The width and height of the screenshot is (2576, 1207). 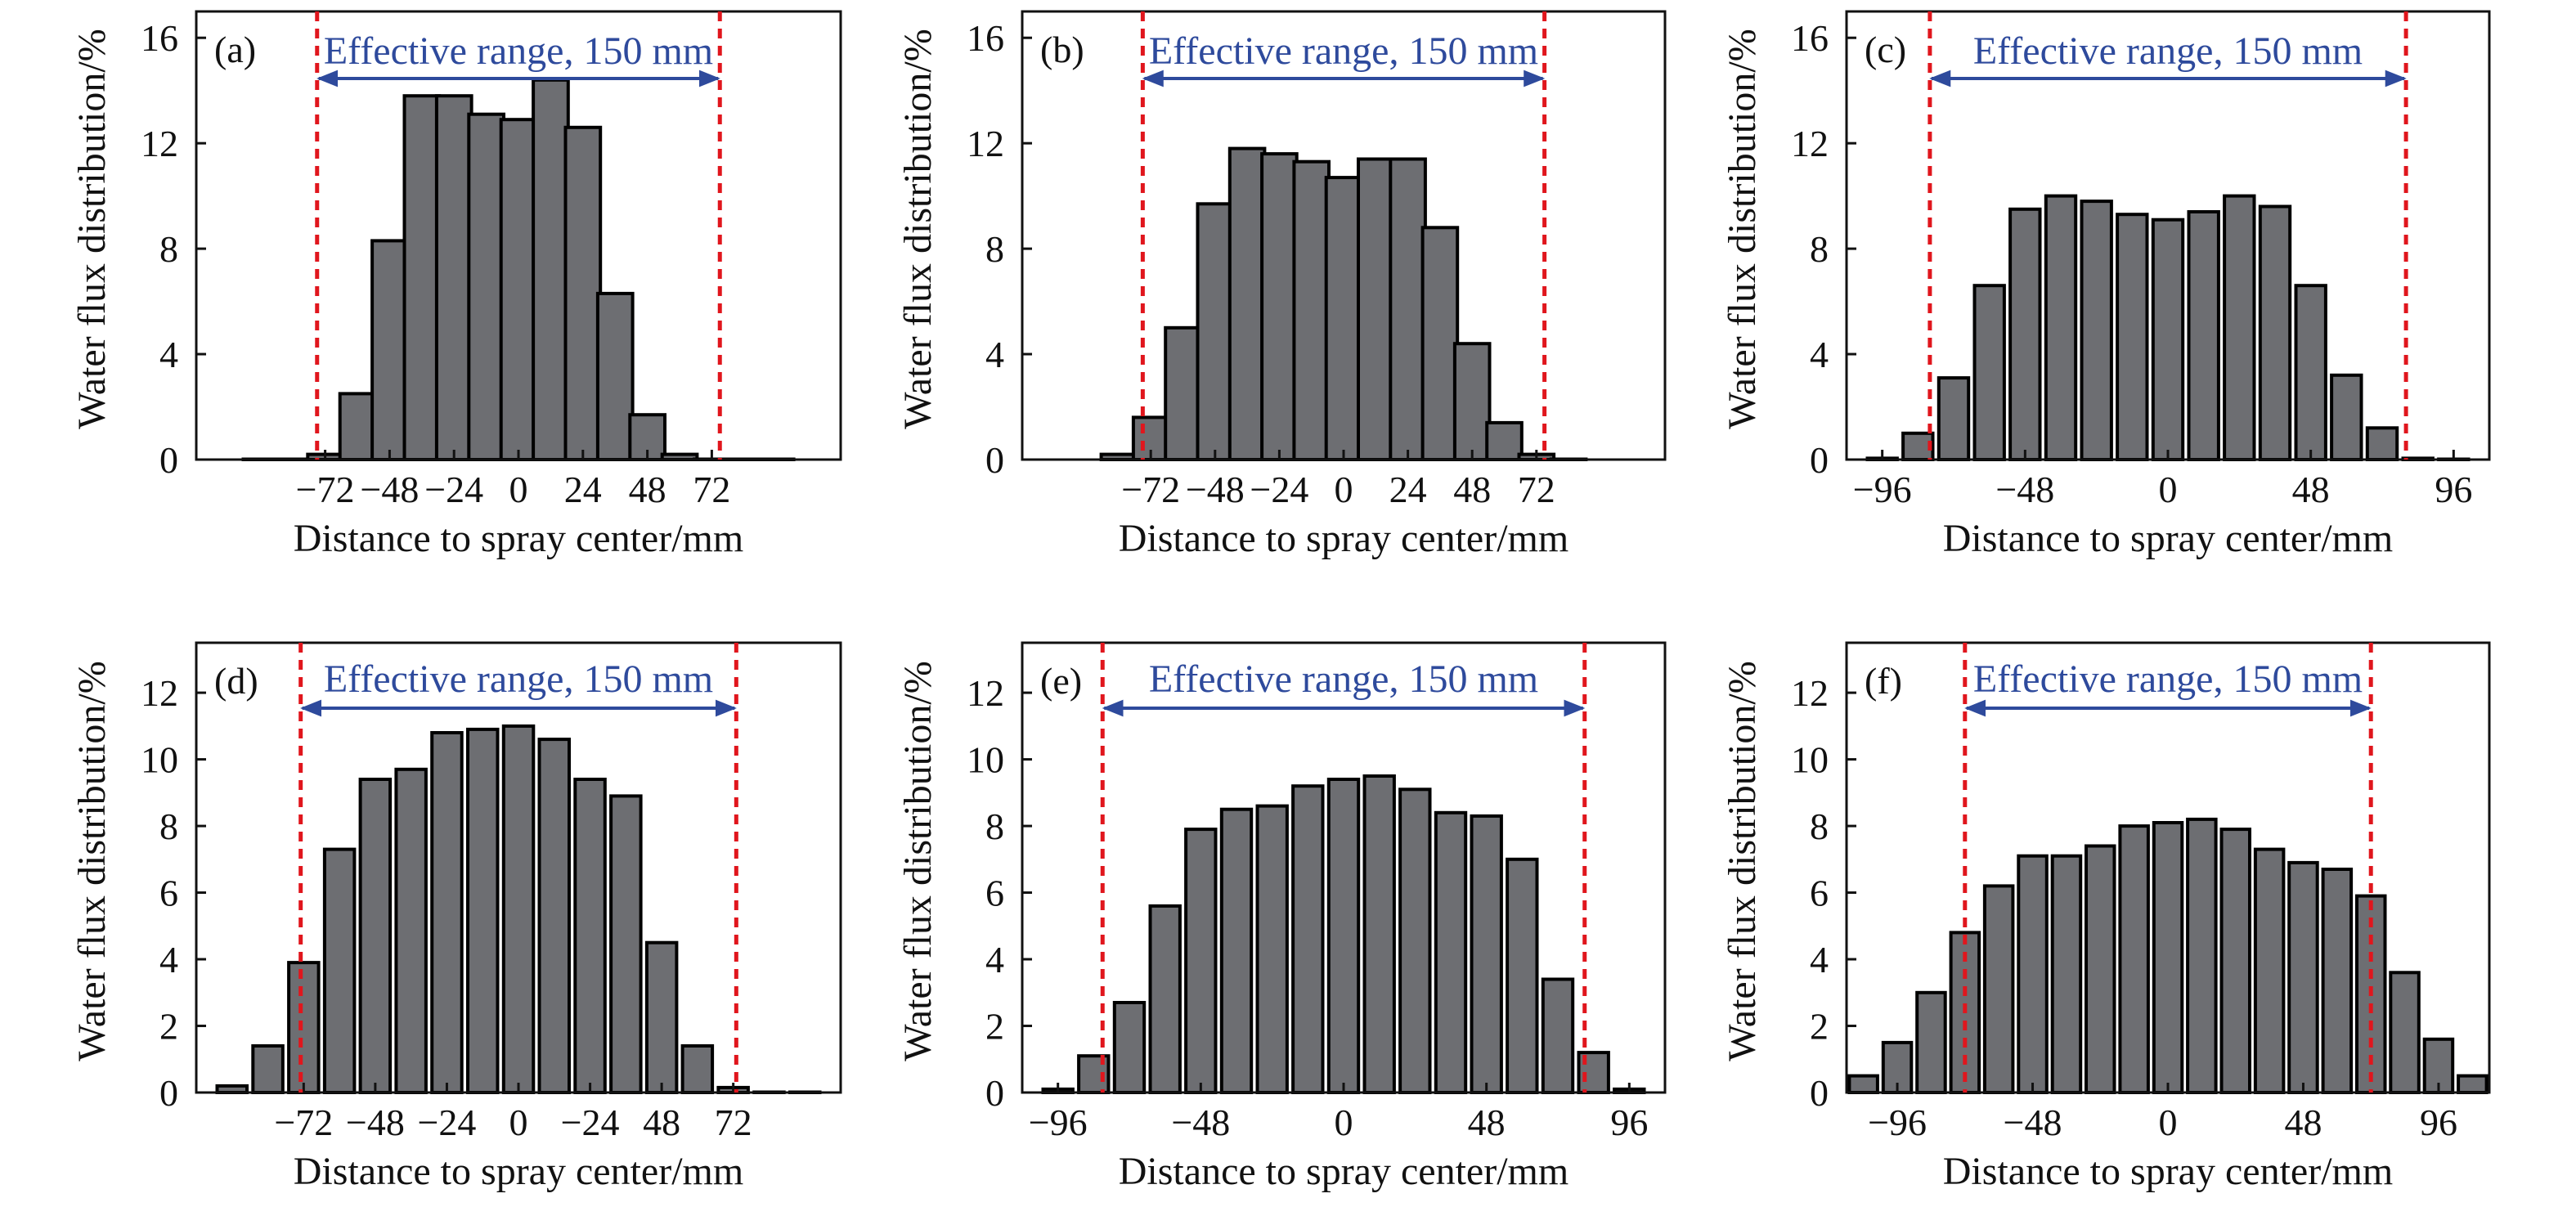 What do you see at coordinates (1408, 490) in the screenshot?
I see `x-tick-label: 24` at bounding box center [1408, 490].